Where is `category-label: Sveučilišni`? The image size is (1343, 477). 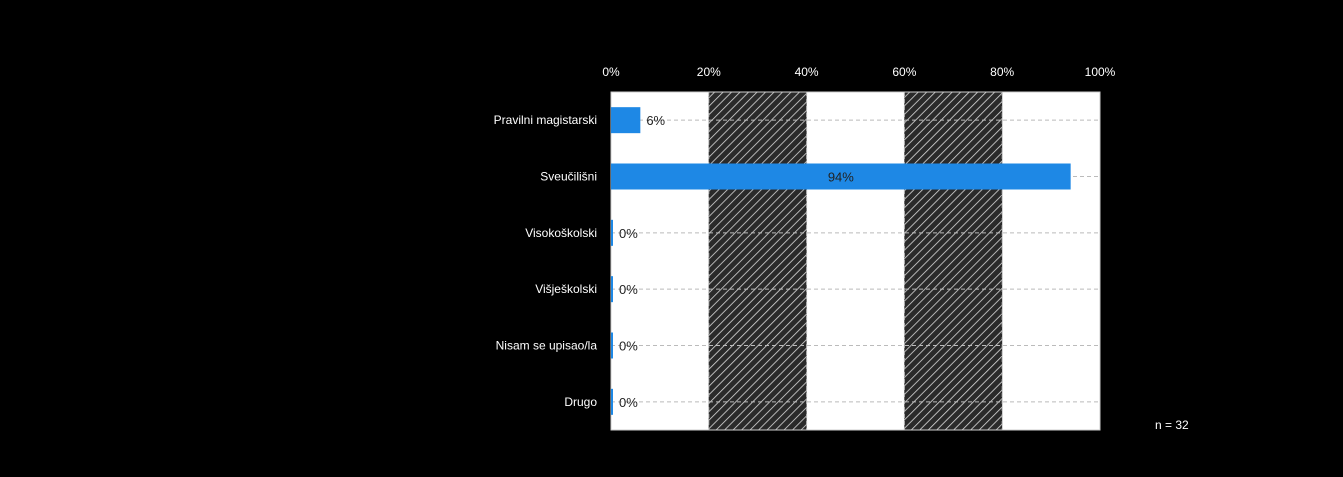
category-label: Sveučilišni is located at coordinates (568, 177).